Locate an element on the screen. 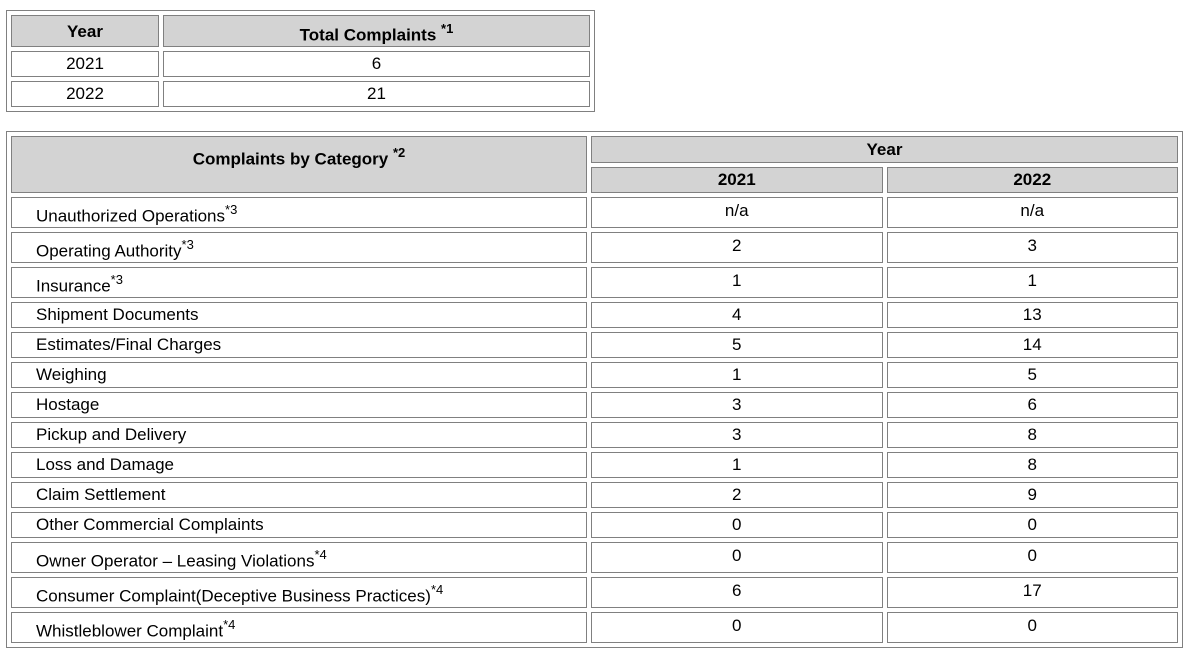  category-label: Loss and Damage is located at coordinates (105, 464).